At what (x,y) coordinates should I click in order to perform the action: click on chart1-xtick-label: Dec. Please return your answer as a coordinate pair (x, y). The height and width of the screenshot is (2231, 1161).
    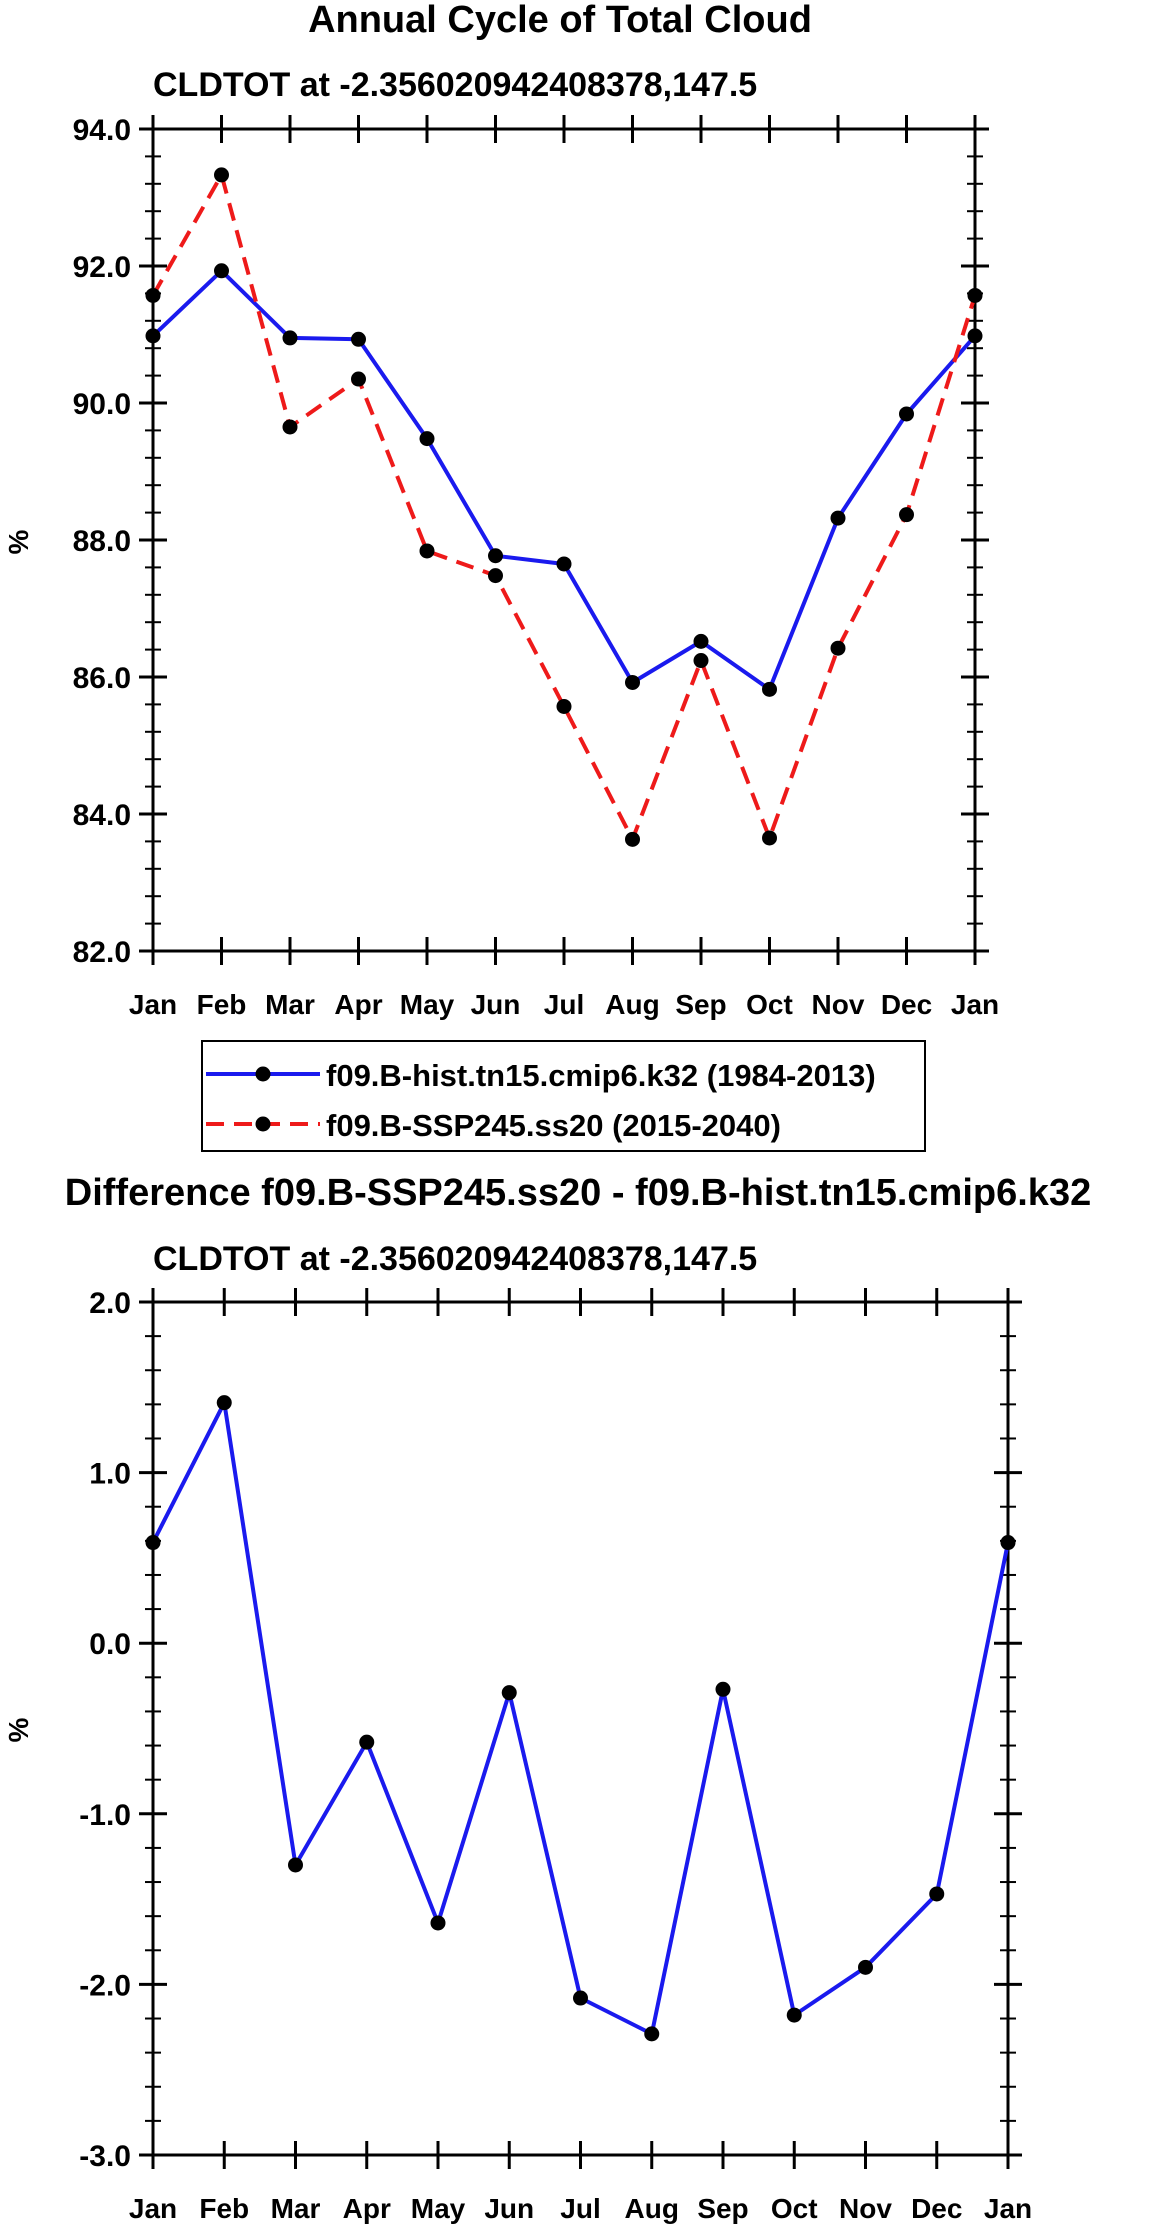
    Looking at the image, I should click on (906, 1004).